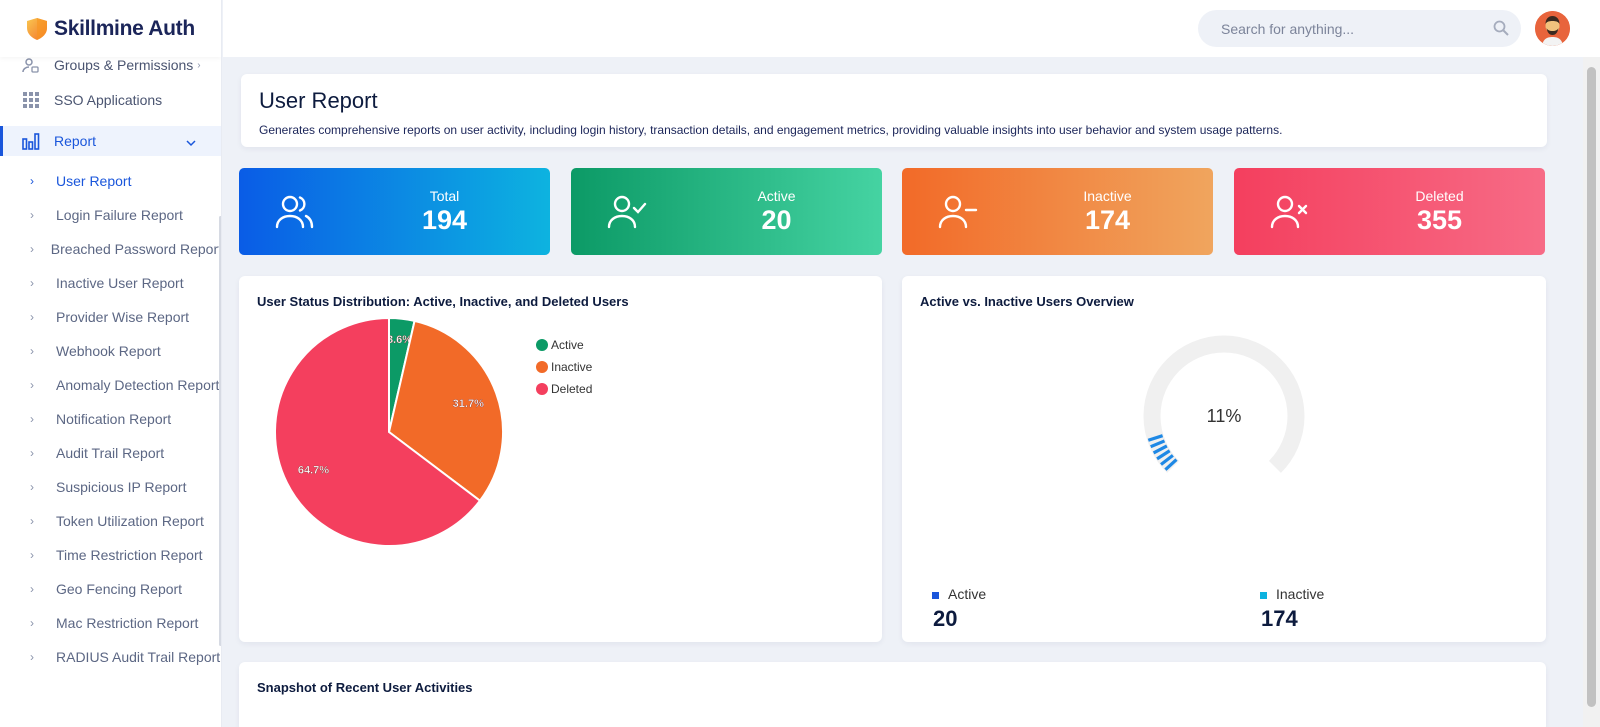 This screenshot has height=727, width=1600. I want to click on sub-label: Geo Fencing Report, so click(119, 589).